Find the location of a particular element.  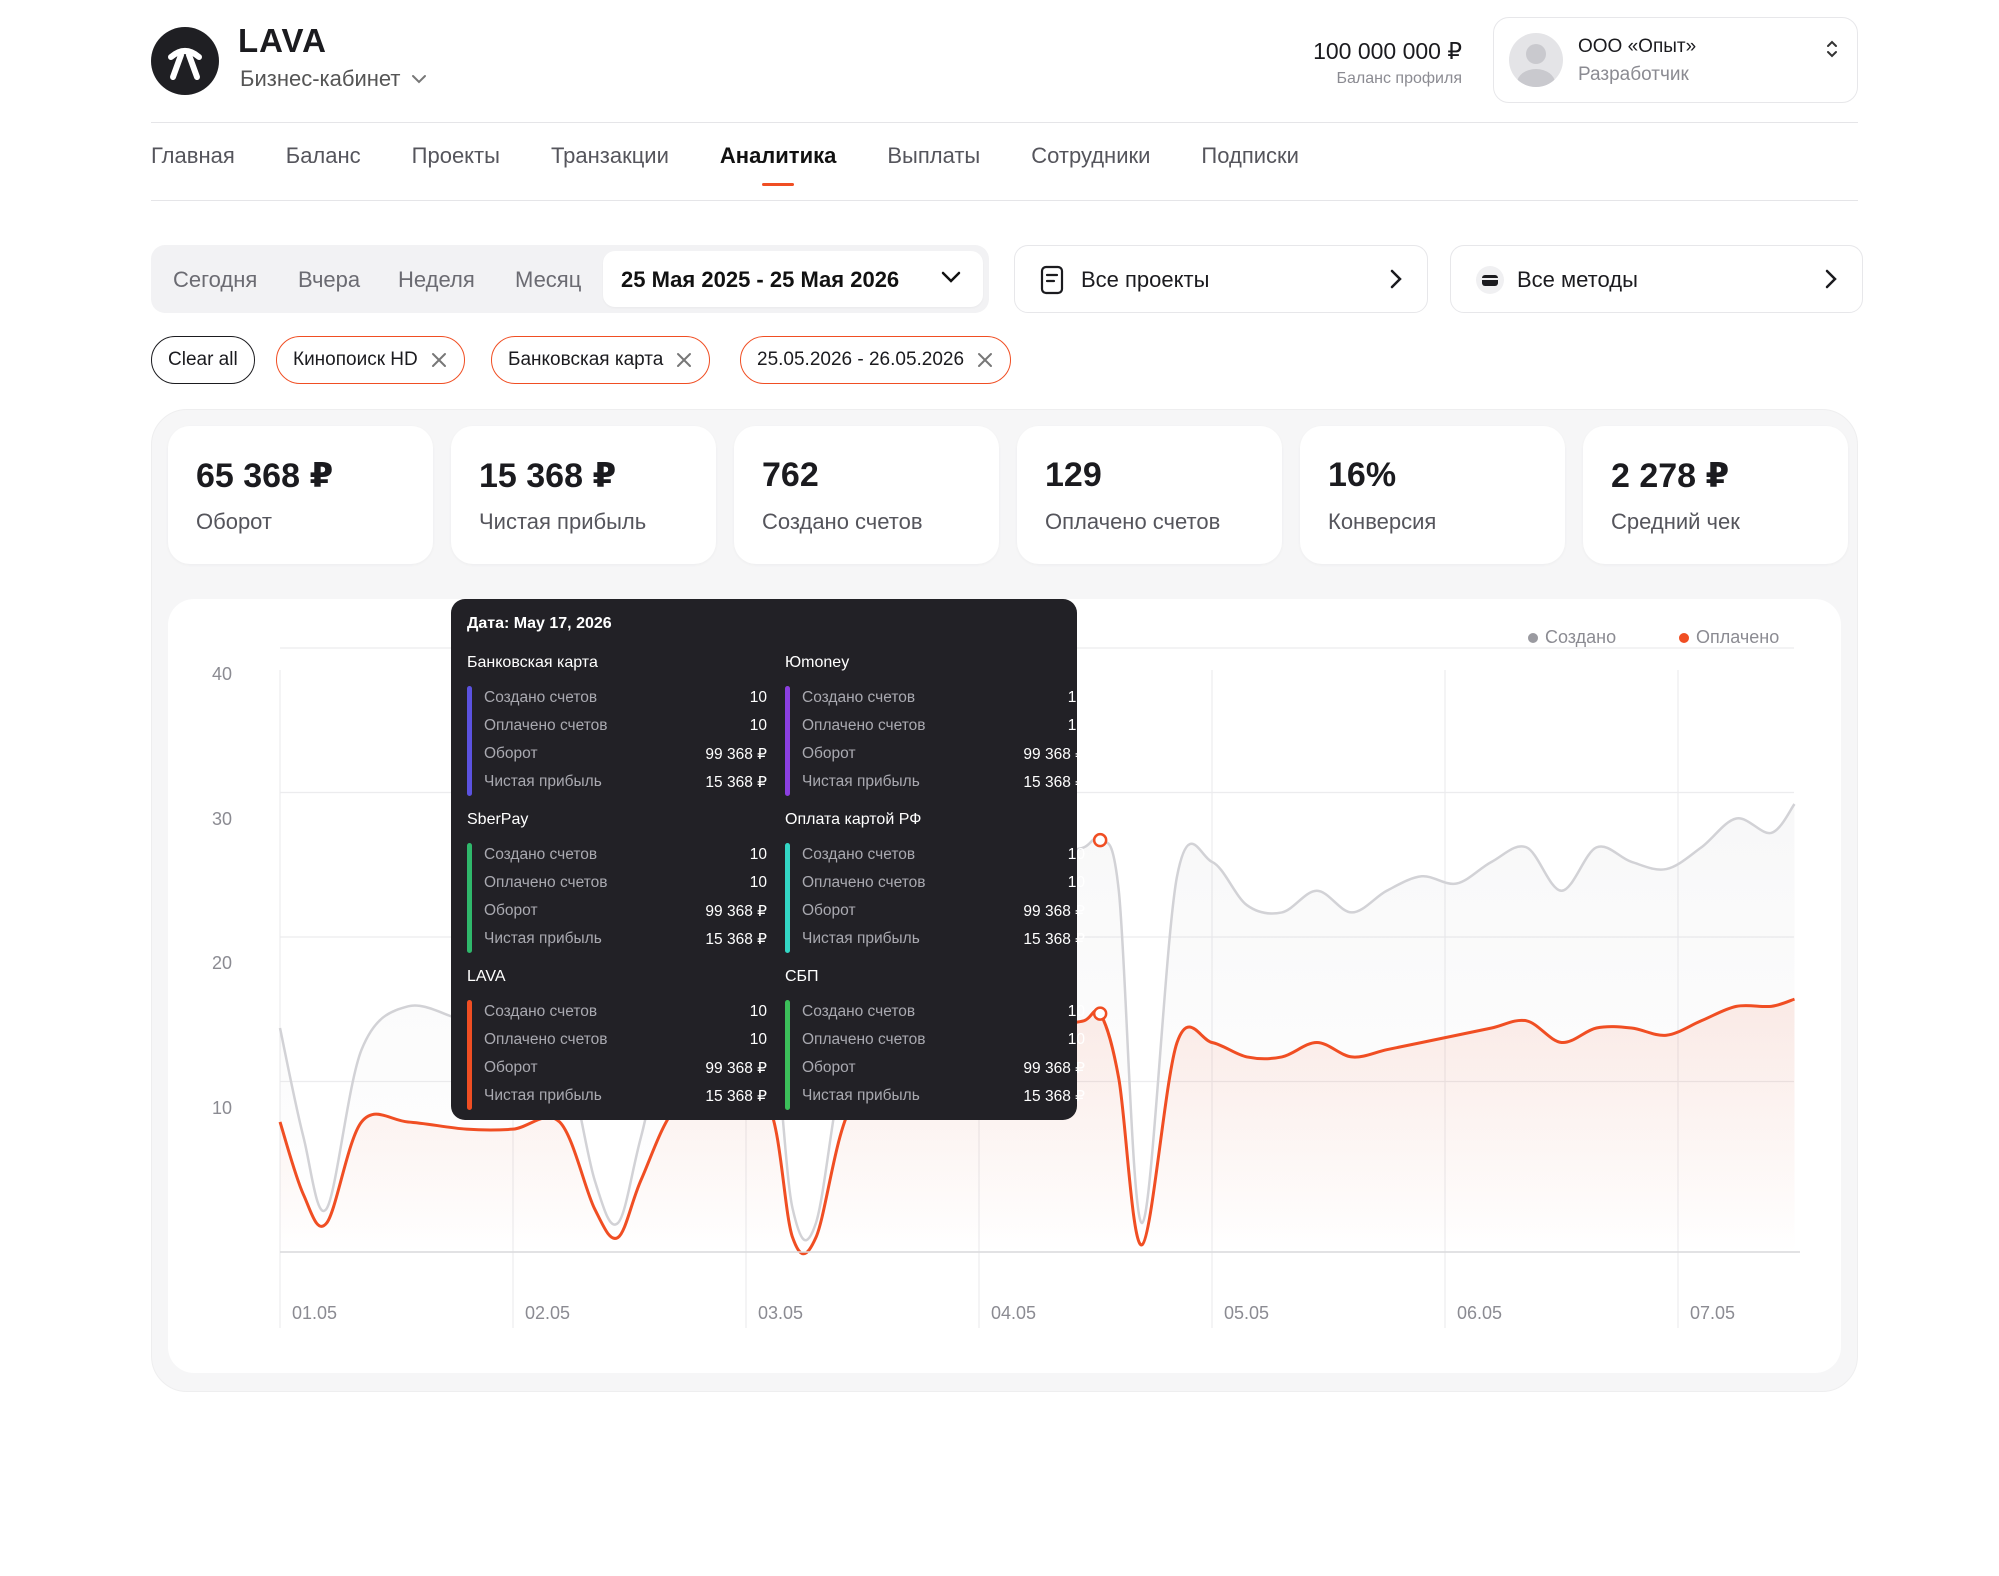

period-week: Неделя is located at coordinates (436, 279).